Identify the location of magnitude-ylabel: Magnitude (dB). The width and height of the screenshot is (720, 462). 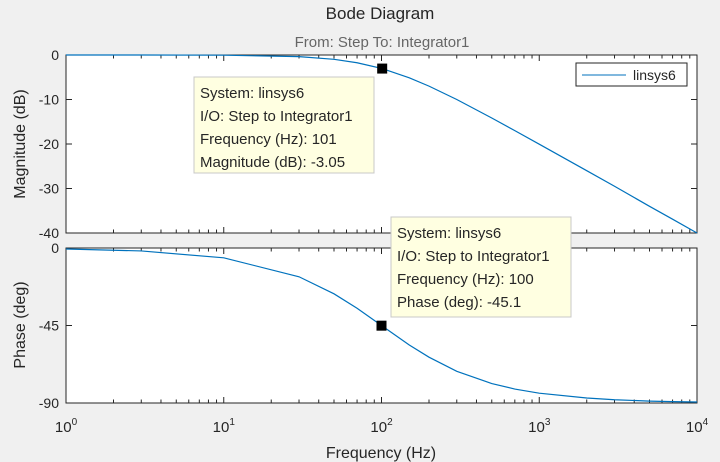
(20, 143).